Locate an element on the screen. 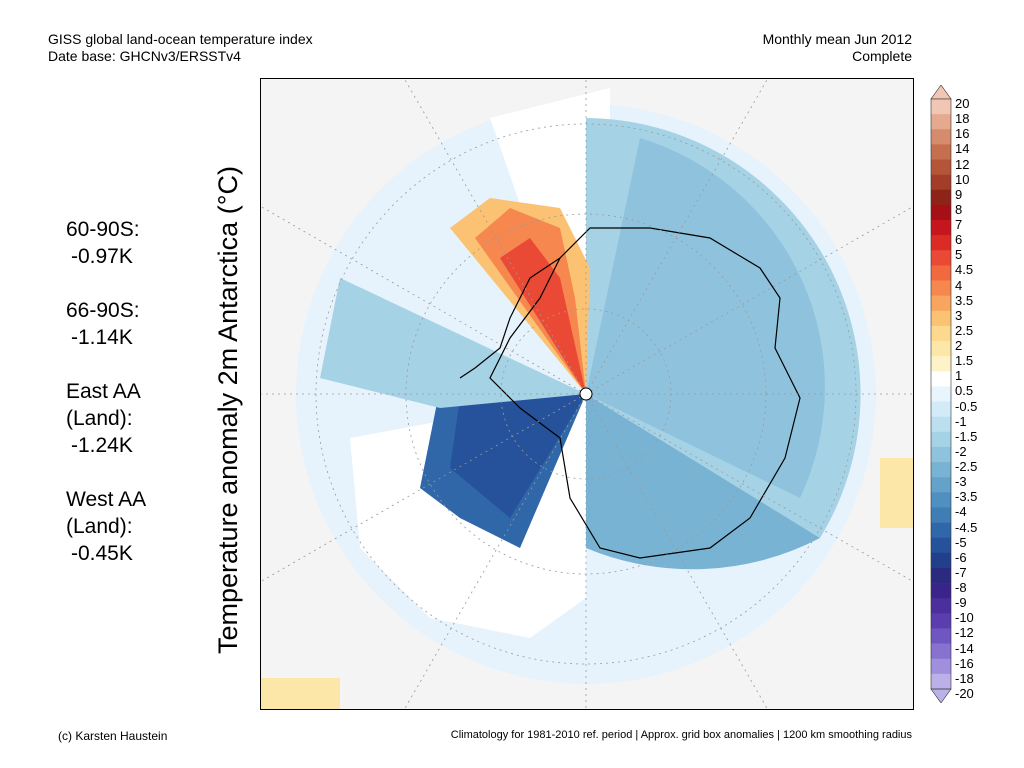 This screenshot has height=768, width=1024. anomaly-patch-bottom-left is located at coordinates (300, 694).